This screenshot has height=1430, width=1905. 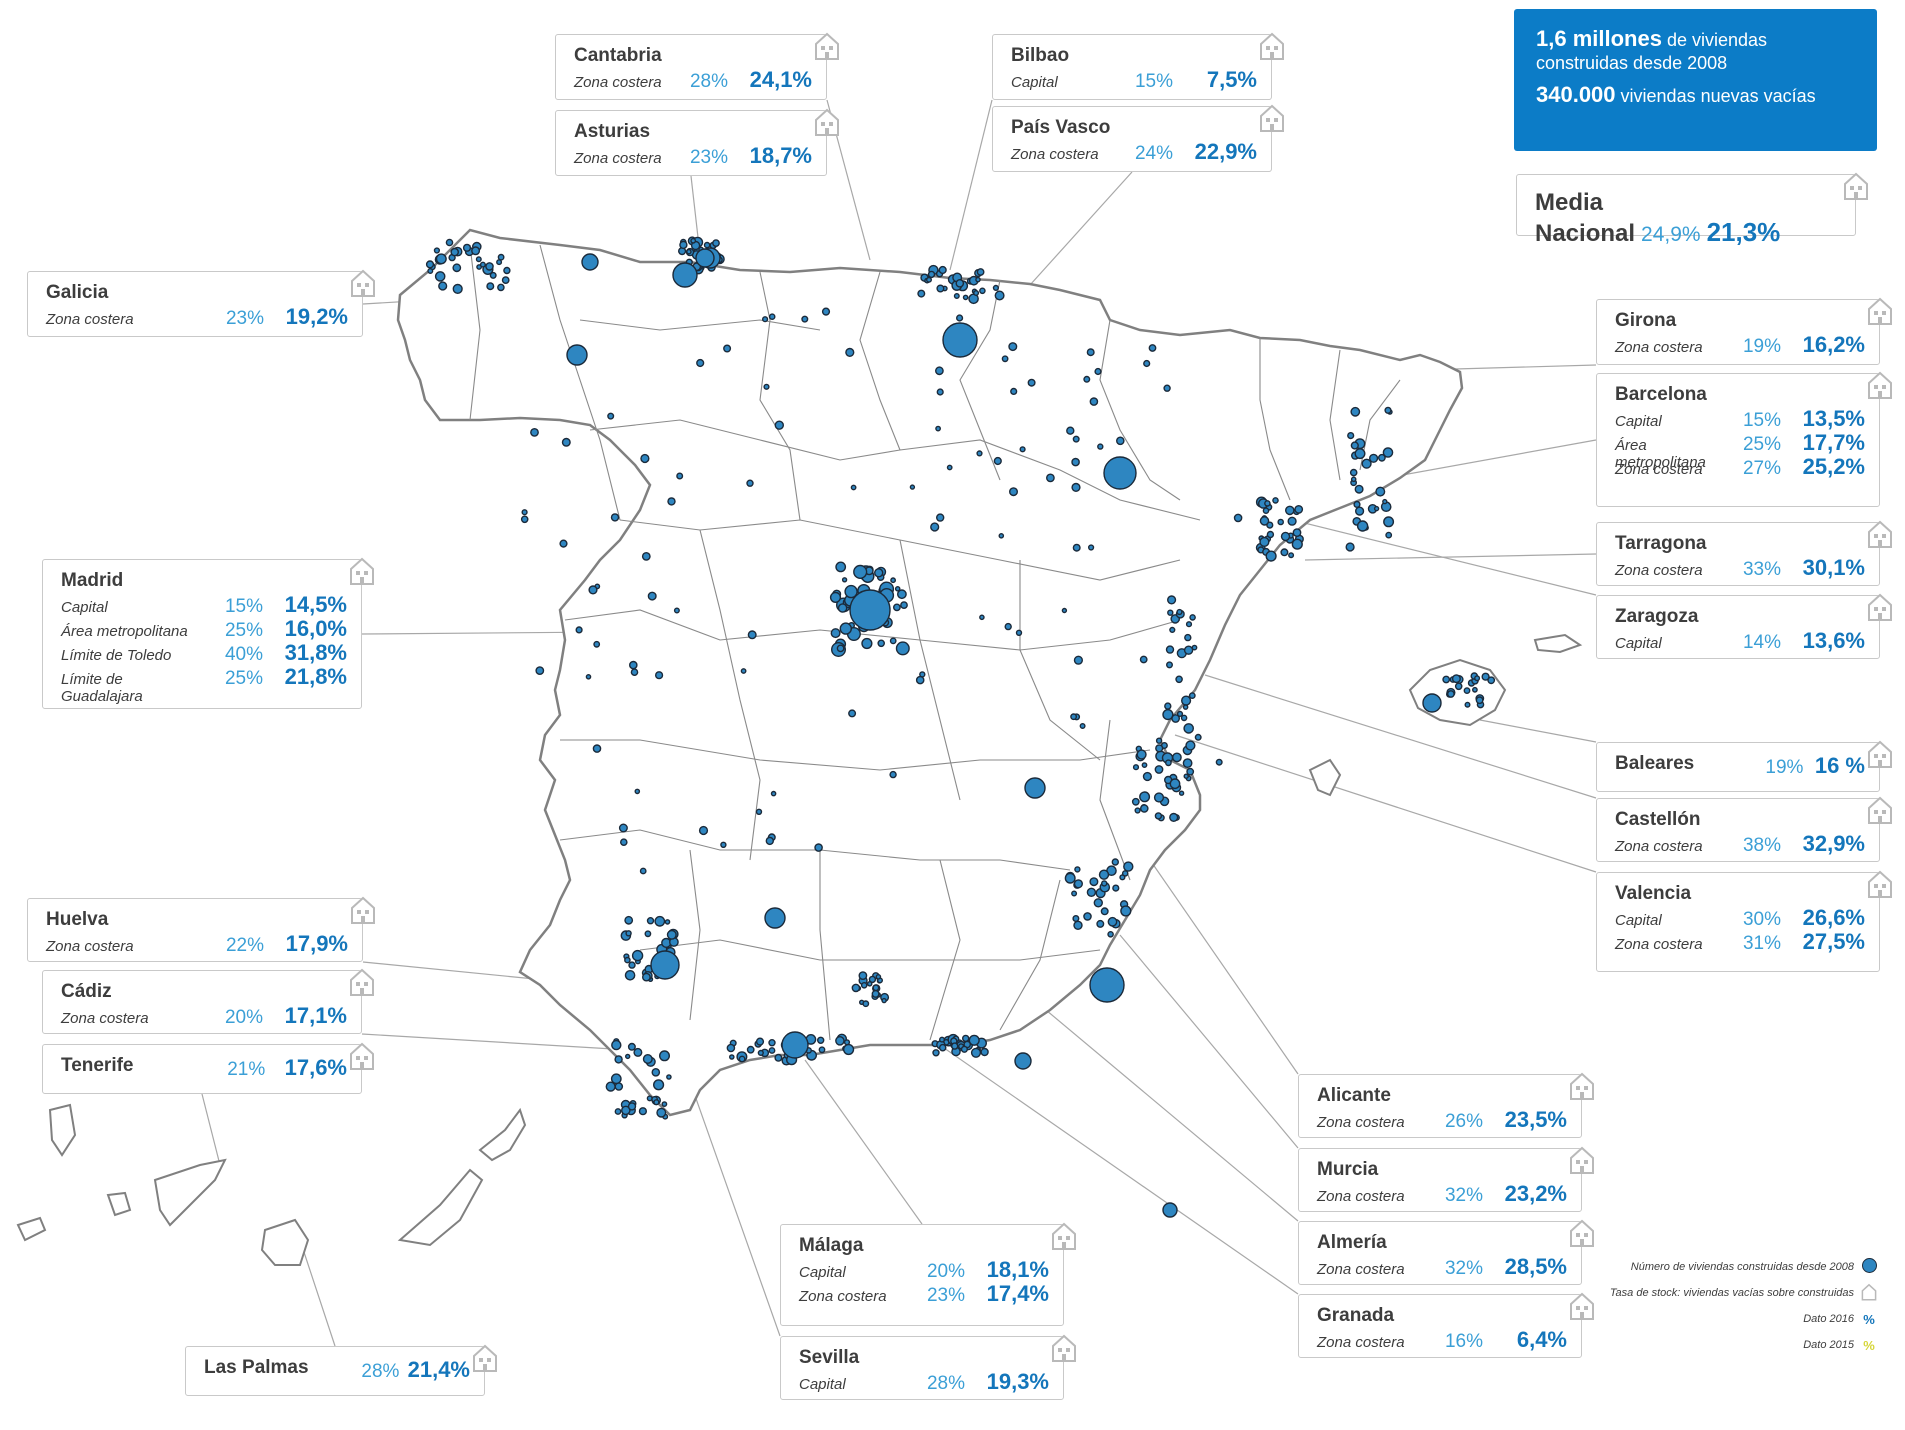 I want to click on card-castellon: Castellón Zona costera 38% 32,9%, so click(x=1744, y=829).